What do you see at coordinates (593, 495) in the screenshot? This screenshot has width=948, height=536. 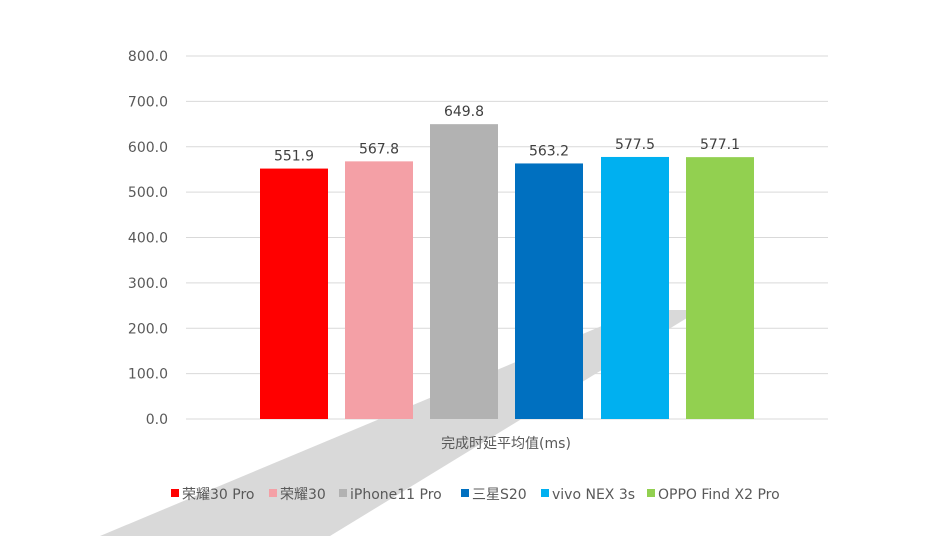 I see `legend-entry-label: vivo NEX 3s` at bounding box center [593, 495].